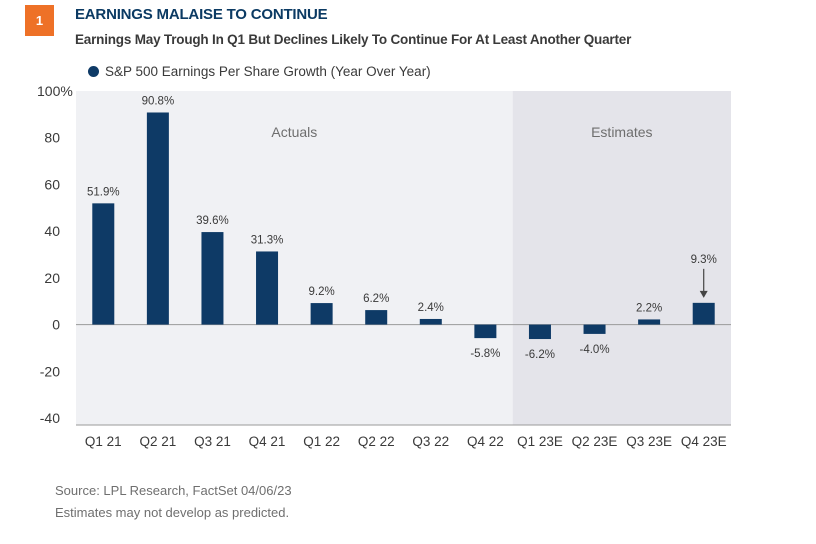  Describe the element at coordinates (93, 71) in the screenshot. I see `legend-marker-icon` at that location.